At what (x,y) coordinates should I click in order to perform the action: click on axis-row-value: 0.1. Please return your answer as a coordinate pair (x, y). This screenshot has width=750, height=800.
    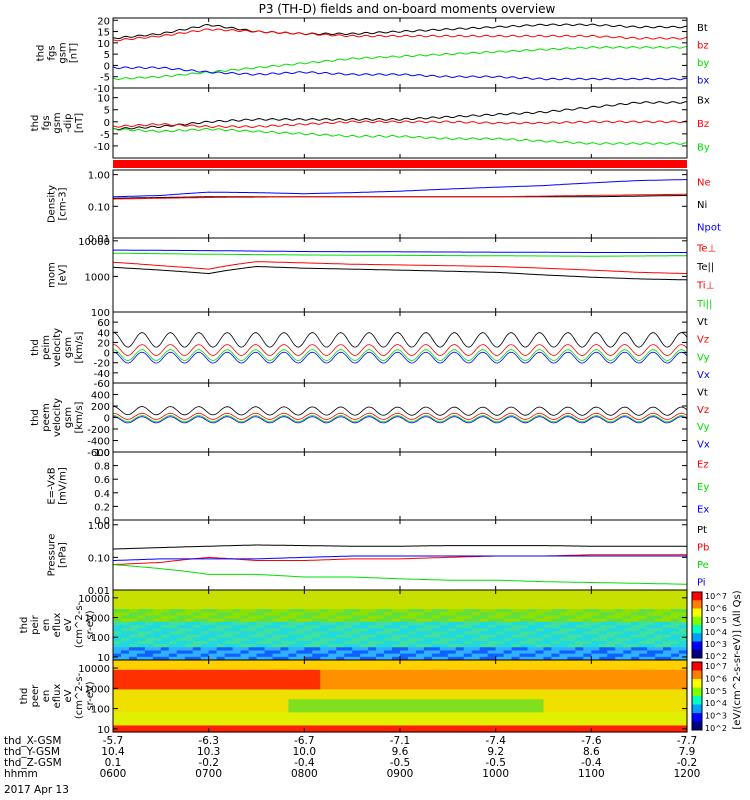
    Looking at the image, I should click on (113, 763).